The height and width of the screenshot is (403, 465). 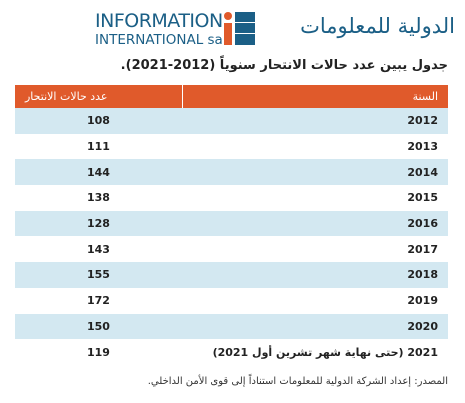 I want to click on year-cell: 2017, so click(x=422, y=249).